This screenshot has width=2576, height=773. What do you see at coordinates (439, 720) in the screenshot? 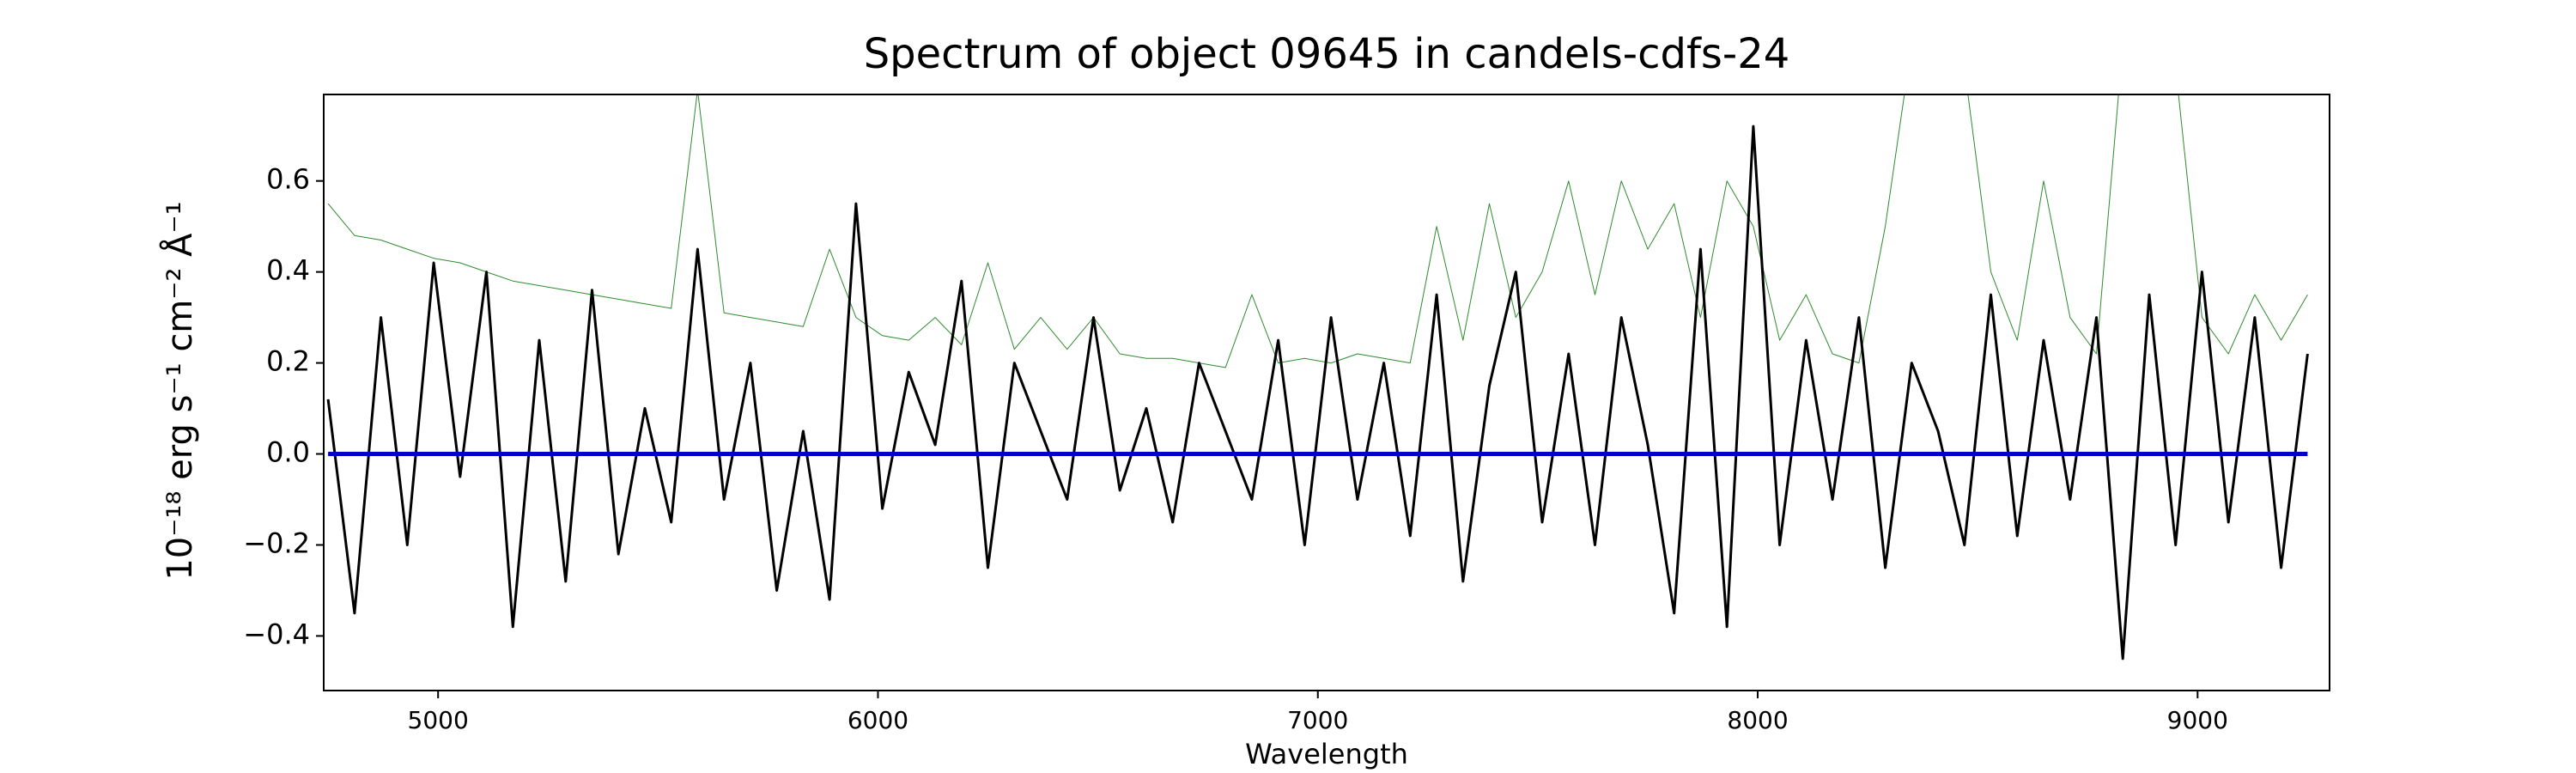
I see `x-tick-label: 5000` at bounding box center [439, 720].